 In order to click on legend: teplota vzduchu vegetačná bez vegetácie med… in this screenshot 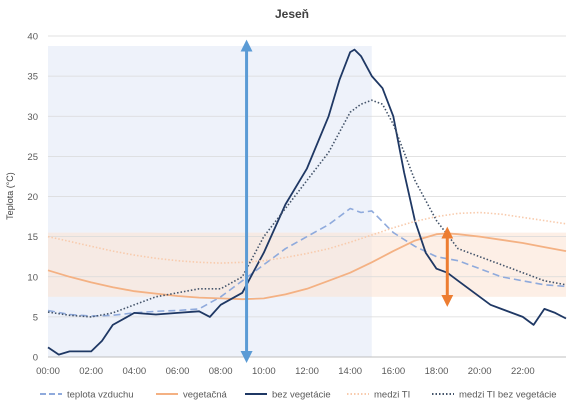, I will do `click(298, 395)`.